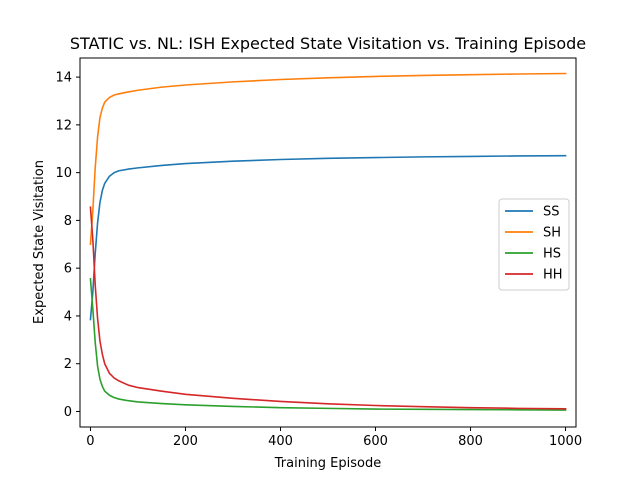 The height and width of the screenshot is (480, 640). What do you see at coordinates (327, 463) in the screenshot?
I see `x-axis-label: Training Episode` at bounding box center [327, 463].